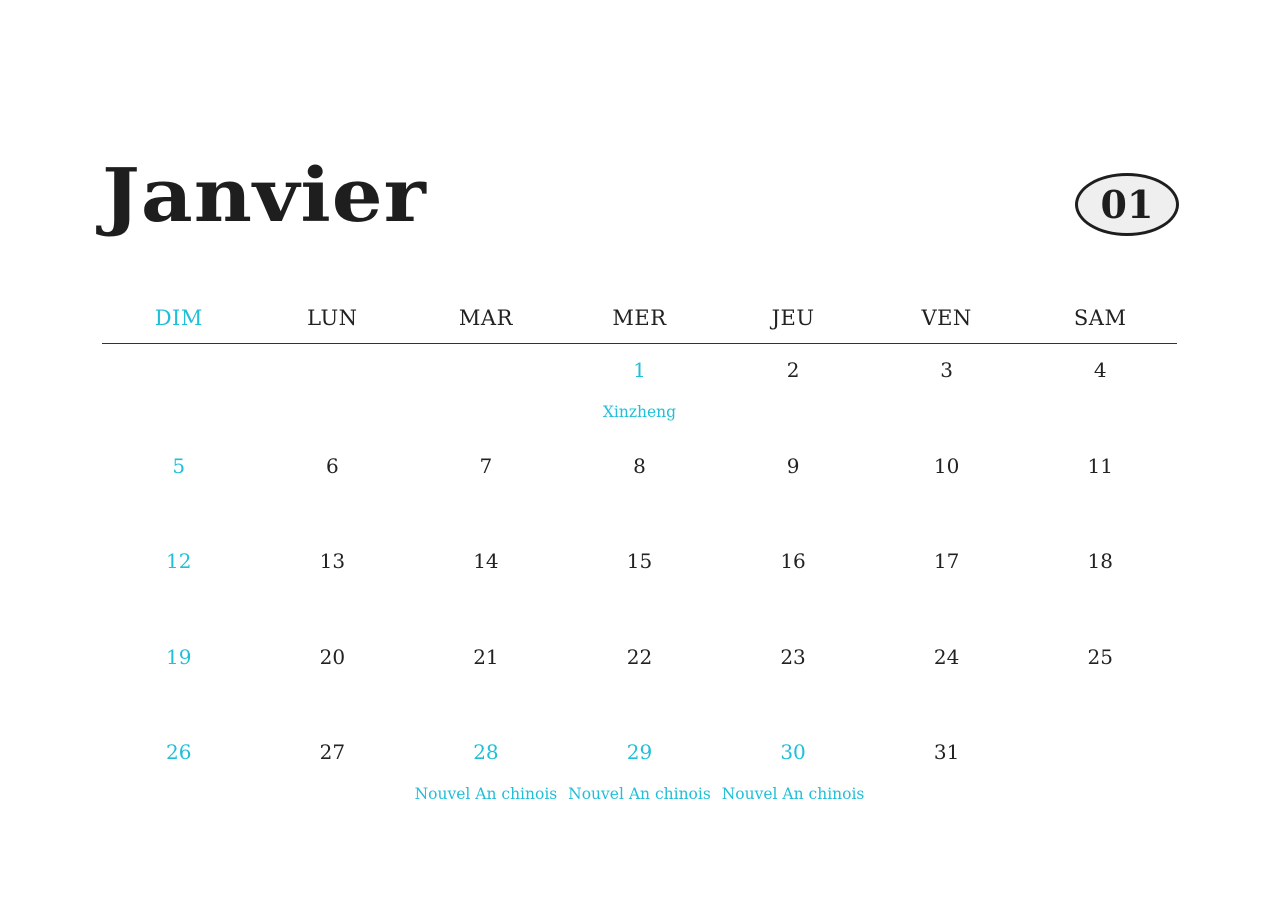 Image resolution: width=1280 pixels, height=916 pixels. Describe the element at coordinates (179, 752) in the screenshot. I see `day-number: 26` at that location.